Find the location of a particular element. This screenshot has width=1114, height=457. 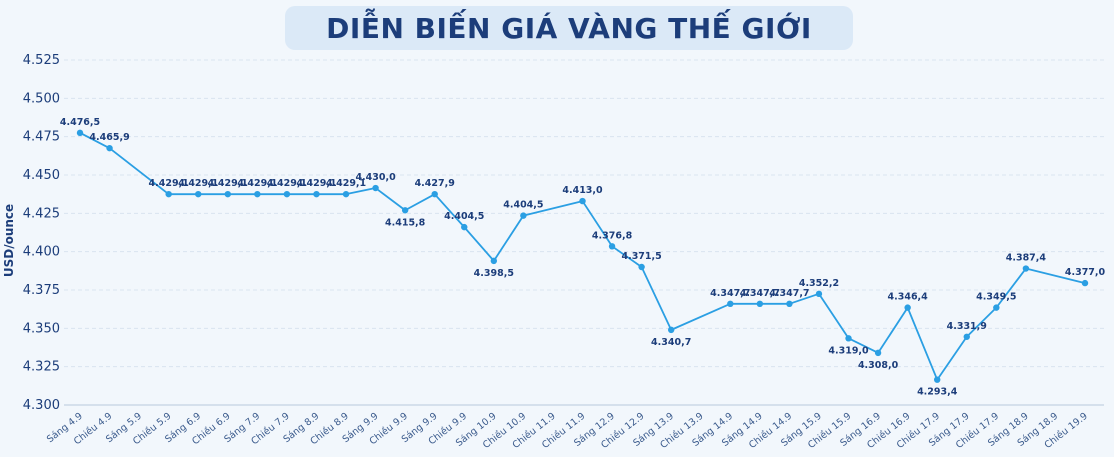

data-label: 4.413,0 is located at coordinates (582, 190).